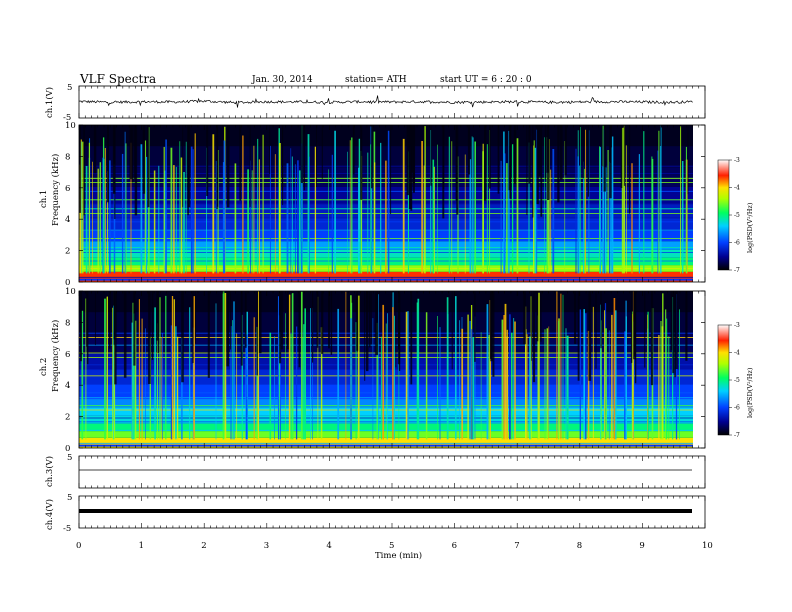 The height and width of the screenshot is (612, 792). What do you see at coordinates (375, 471) in the screenshot?
I see `ch3-panel: 5 ch.3(V)` at bounding box center [375, 471].